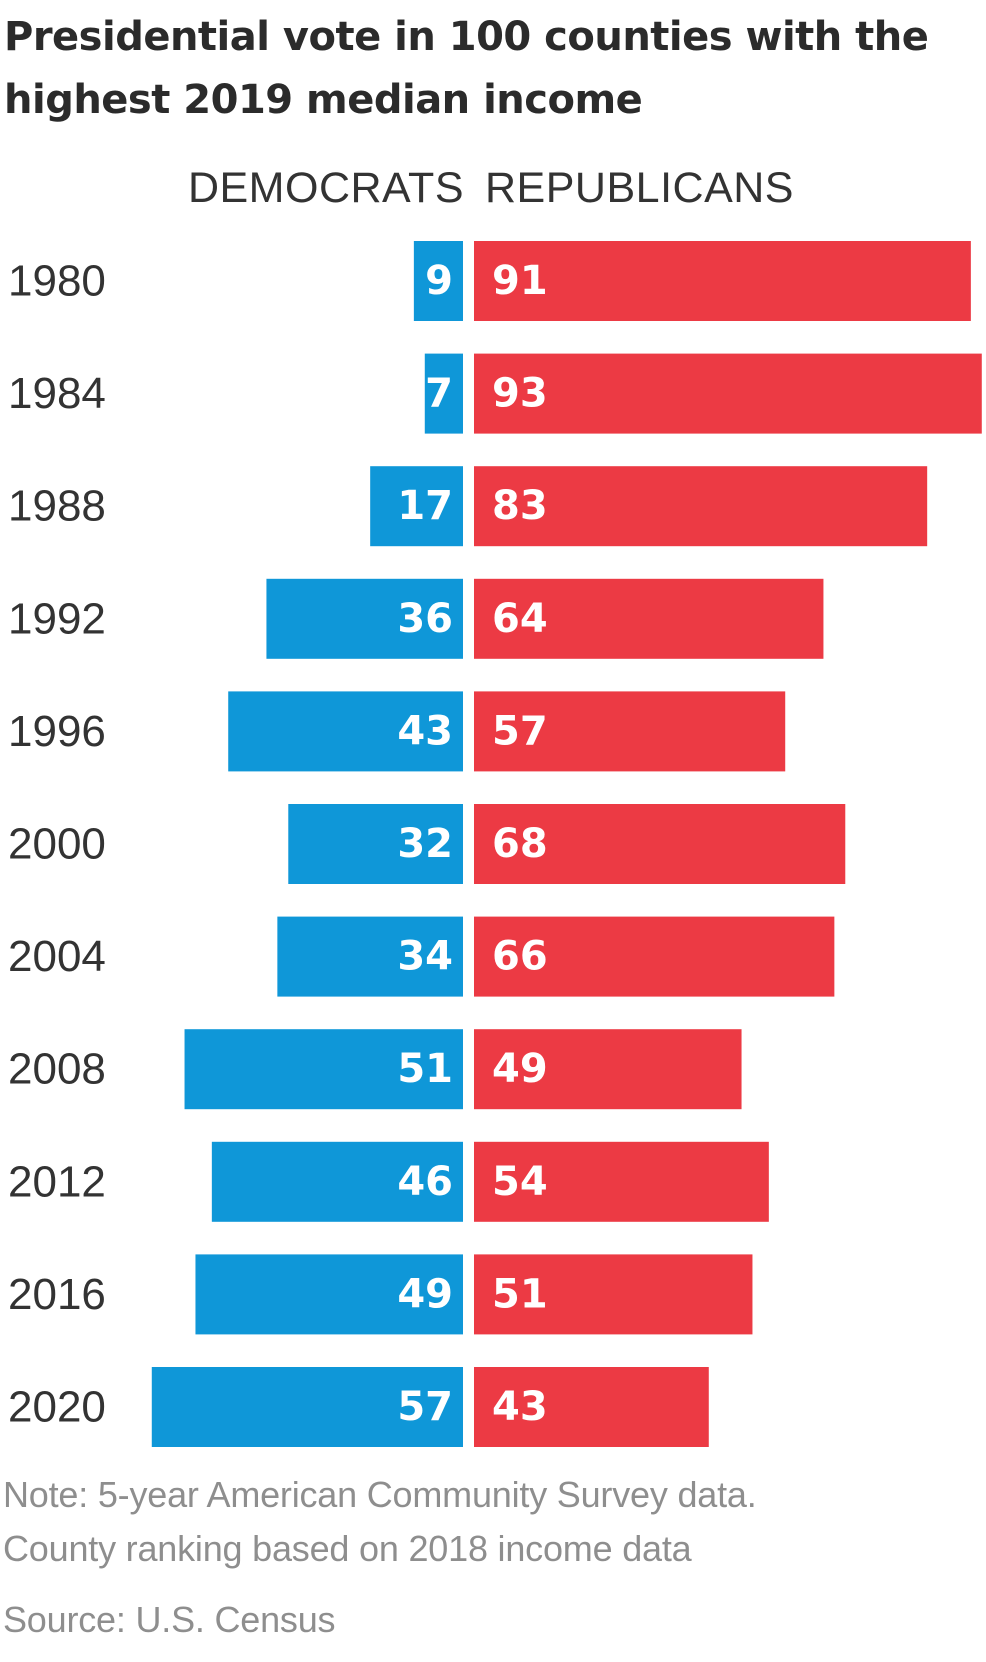  What do you see at coordinates (520, 731) in the screenshot?
I see `republican-value-label: 57` at bounding box center [520, 731].